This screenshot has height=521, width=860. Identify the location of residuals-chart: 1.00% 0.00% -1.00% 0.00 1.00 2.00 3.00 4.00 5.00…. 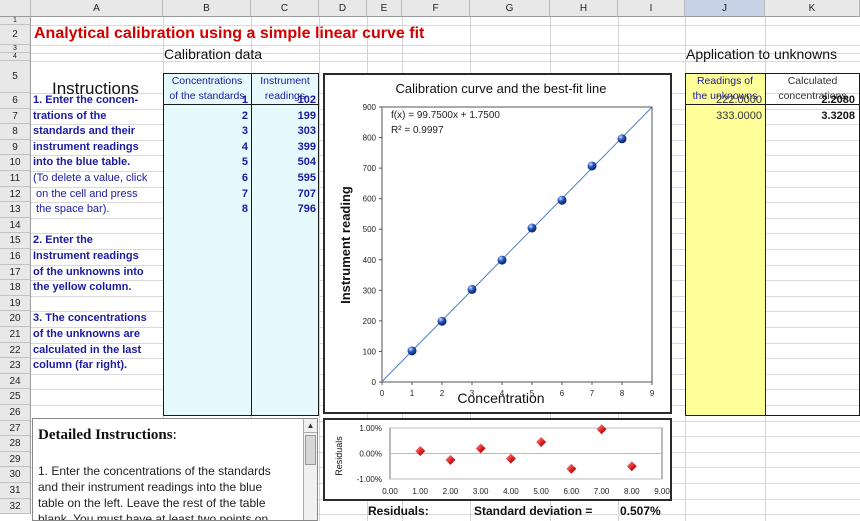
(497, 459).